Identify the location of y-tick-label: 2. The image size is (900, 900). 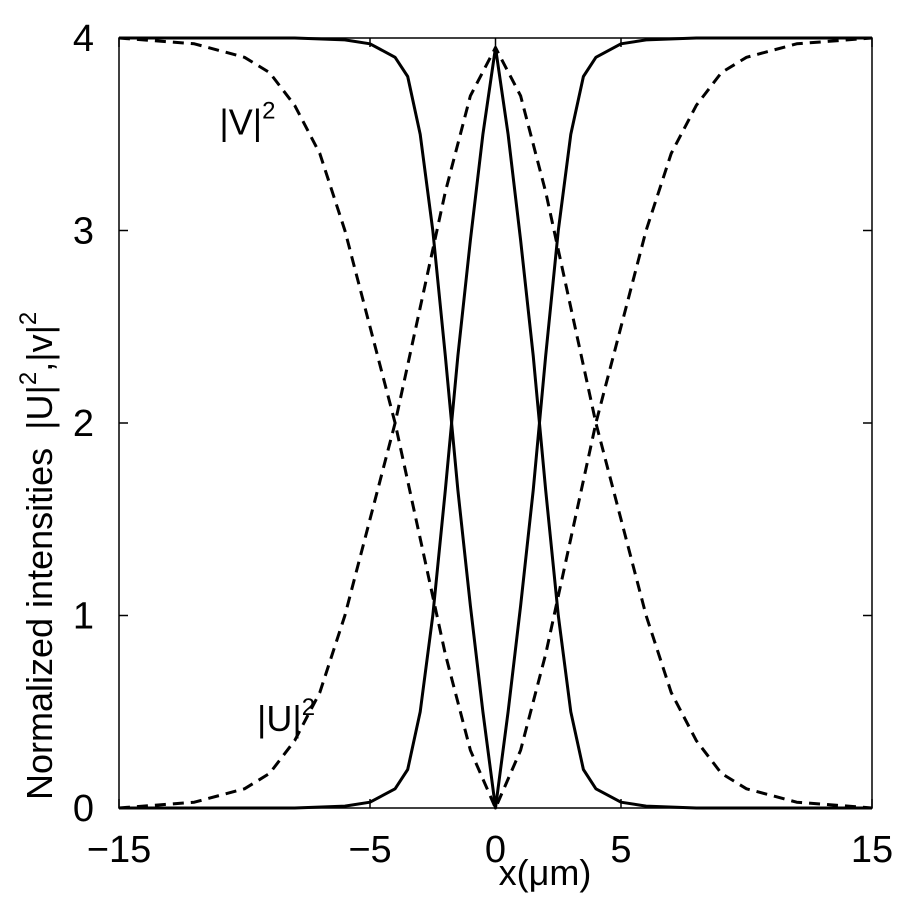
(83, 424).